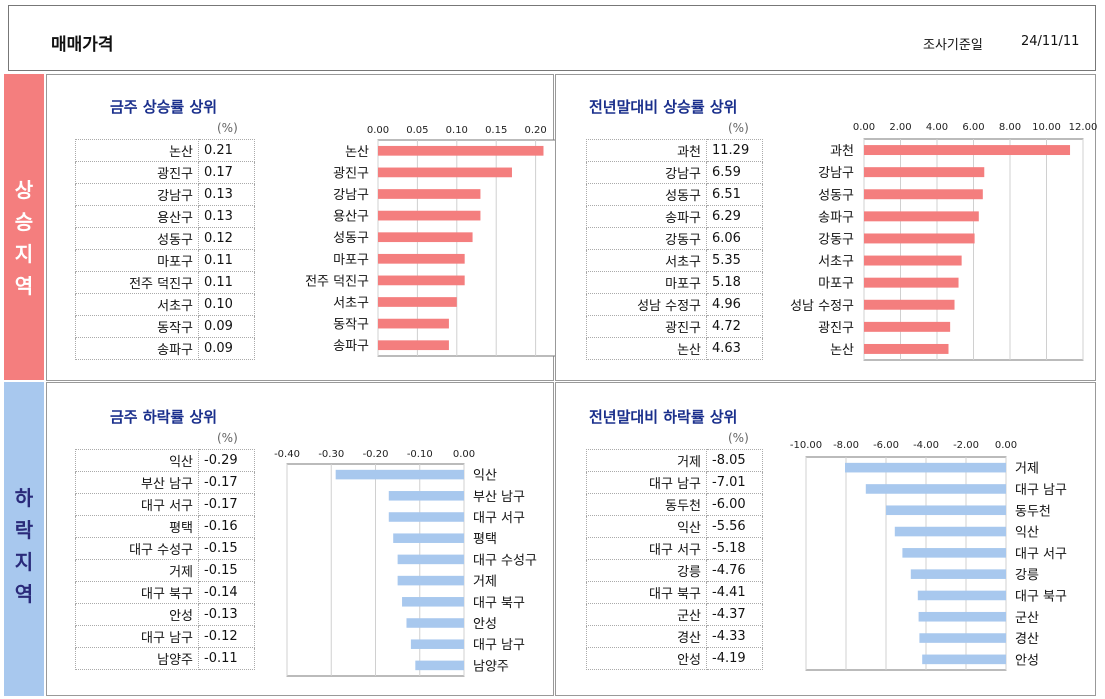 This screenshot has height=699, width=1105. Describe the element at coordinates (973, 127) in the screenshot. I see `x-tick-label: 6.00` at that location.